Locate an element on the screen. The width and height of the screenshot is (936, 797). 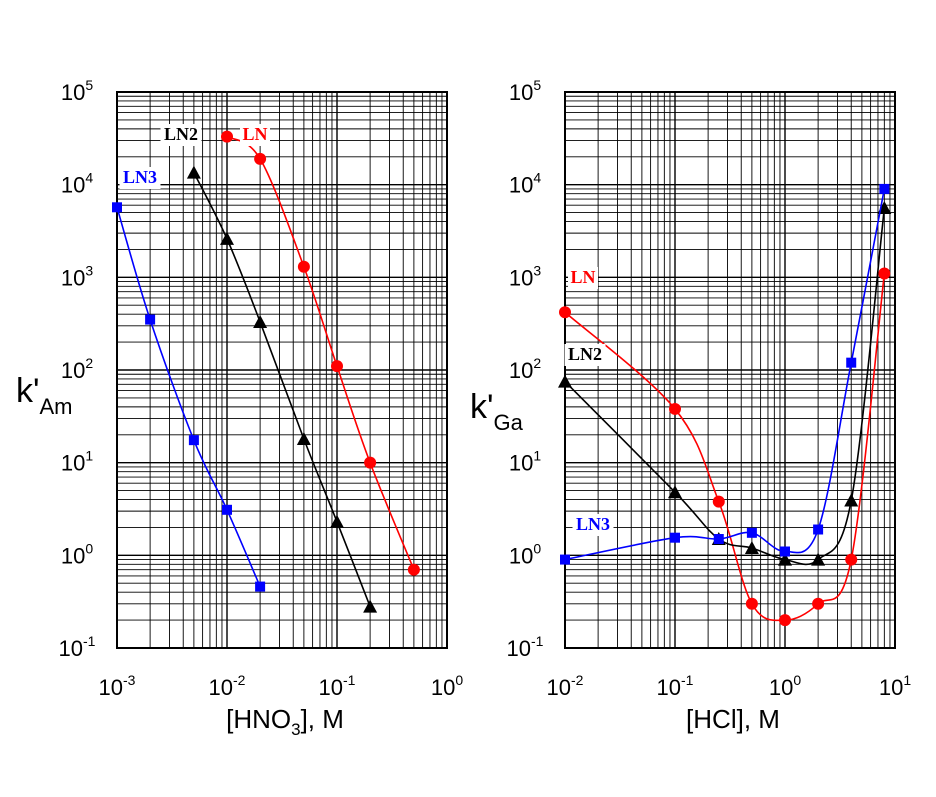
x-axis-label: [HNO3], M is located at coordinates (285, 721).